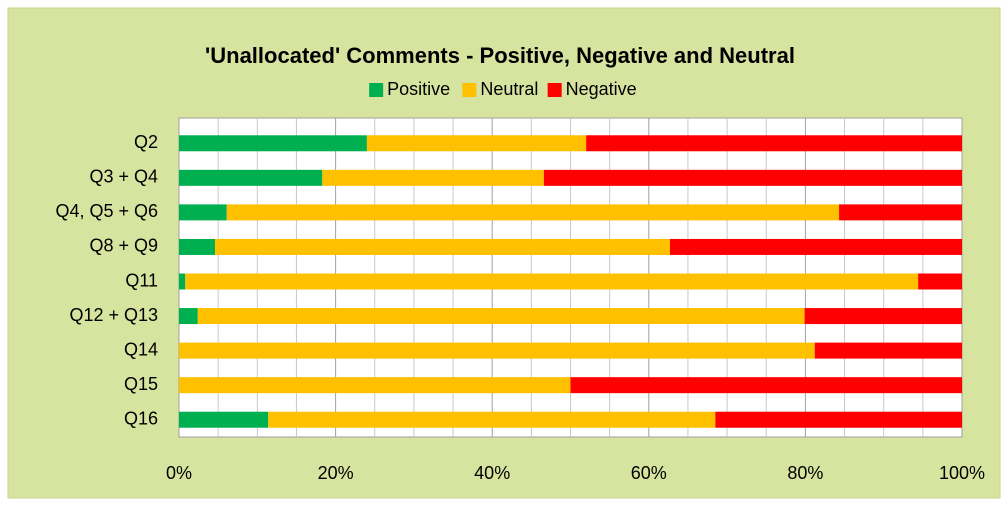  Describe the element at coordinates (962, 473) in the screenshot. I see `x-tick-label: 100%` at that location.